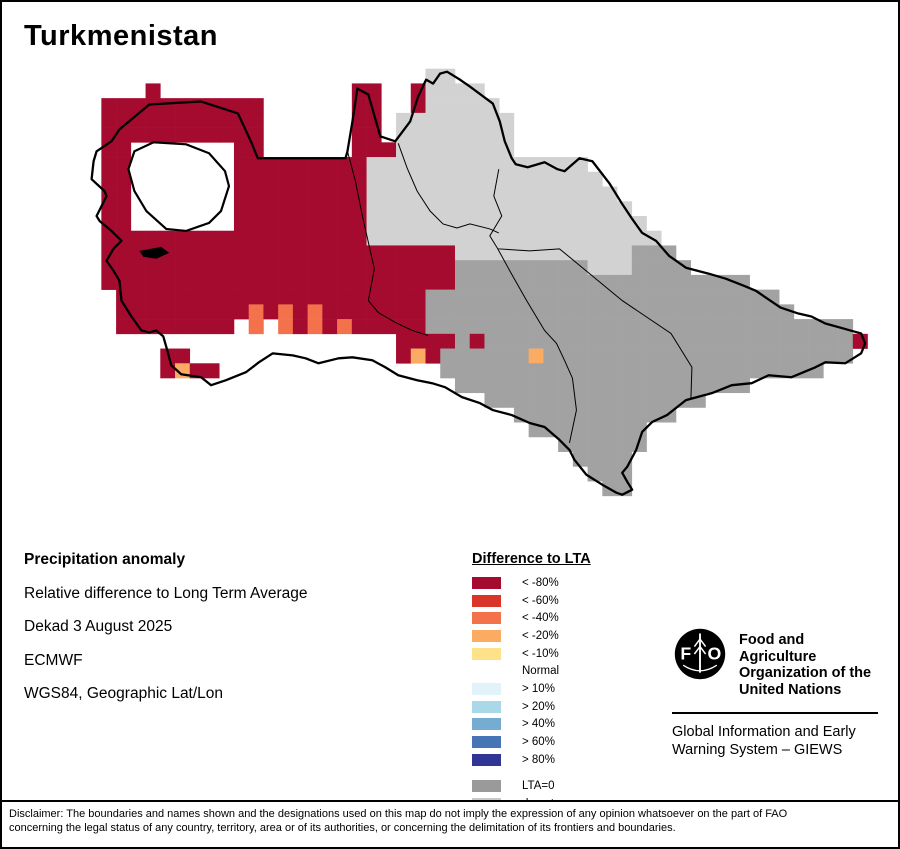 This screenshot has width=900, height=849. Describe the element at coordinates (685, 654) in the screenshot. I see `svg-text: F` at that location.